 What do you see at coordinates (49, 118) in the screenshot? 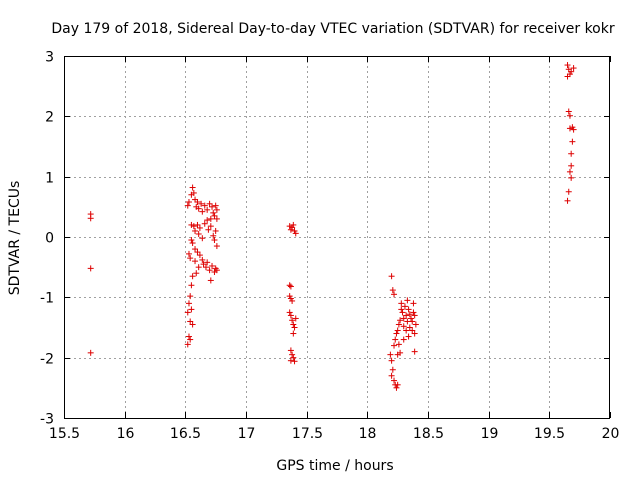
I see `y-tick-label: 2` at bounding box center [49, 118].